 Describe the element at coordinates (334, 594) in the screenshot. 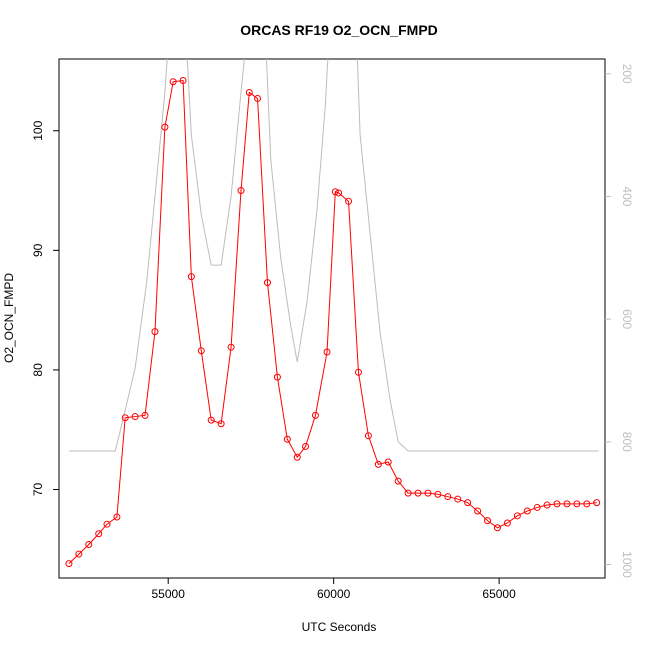

I see `x-tick-label: 60000` at that location.